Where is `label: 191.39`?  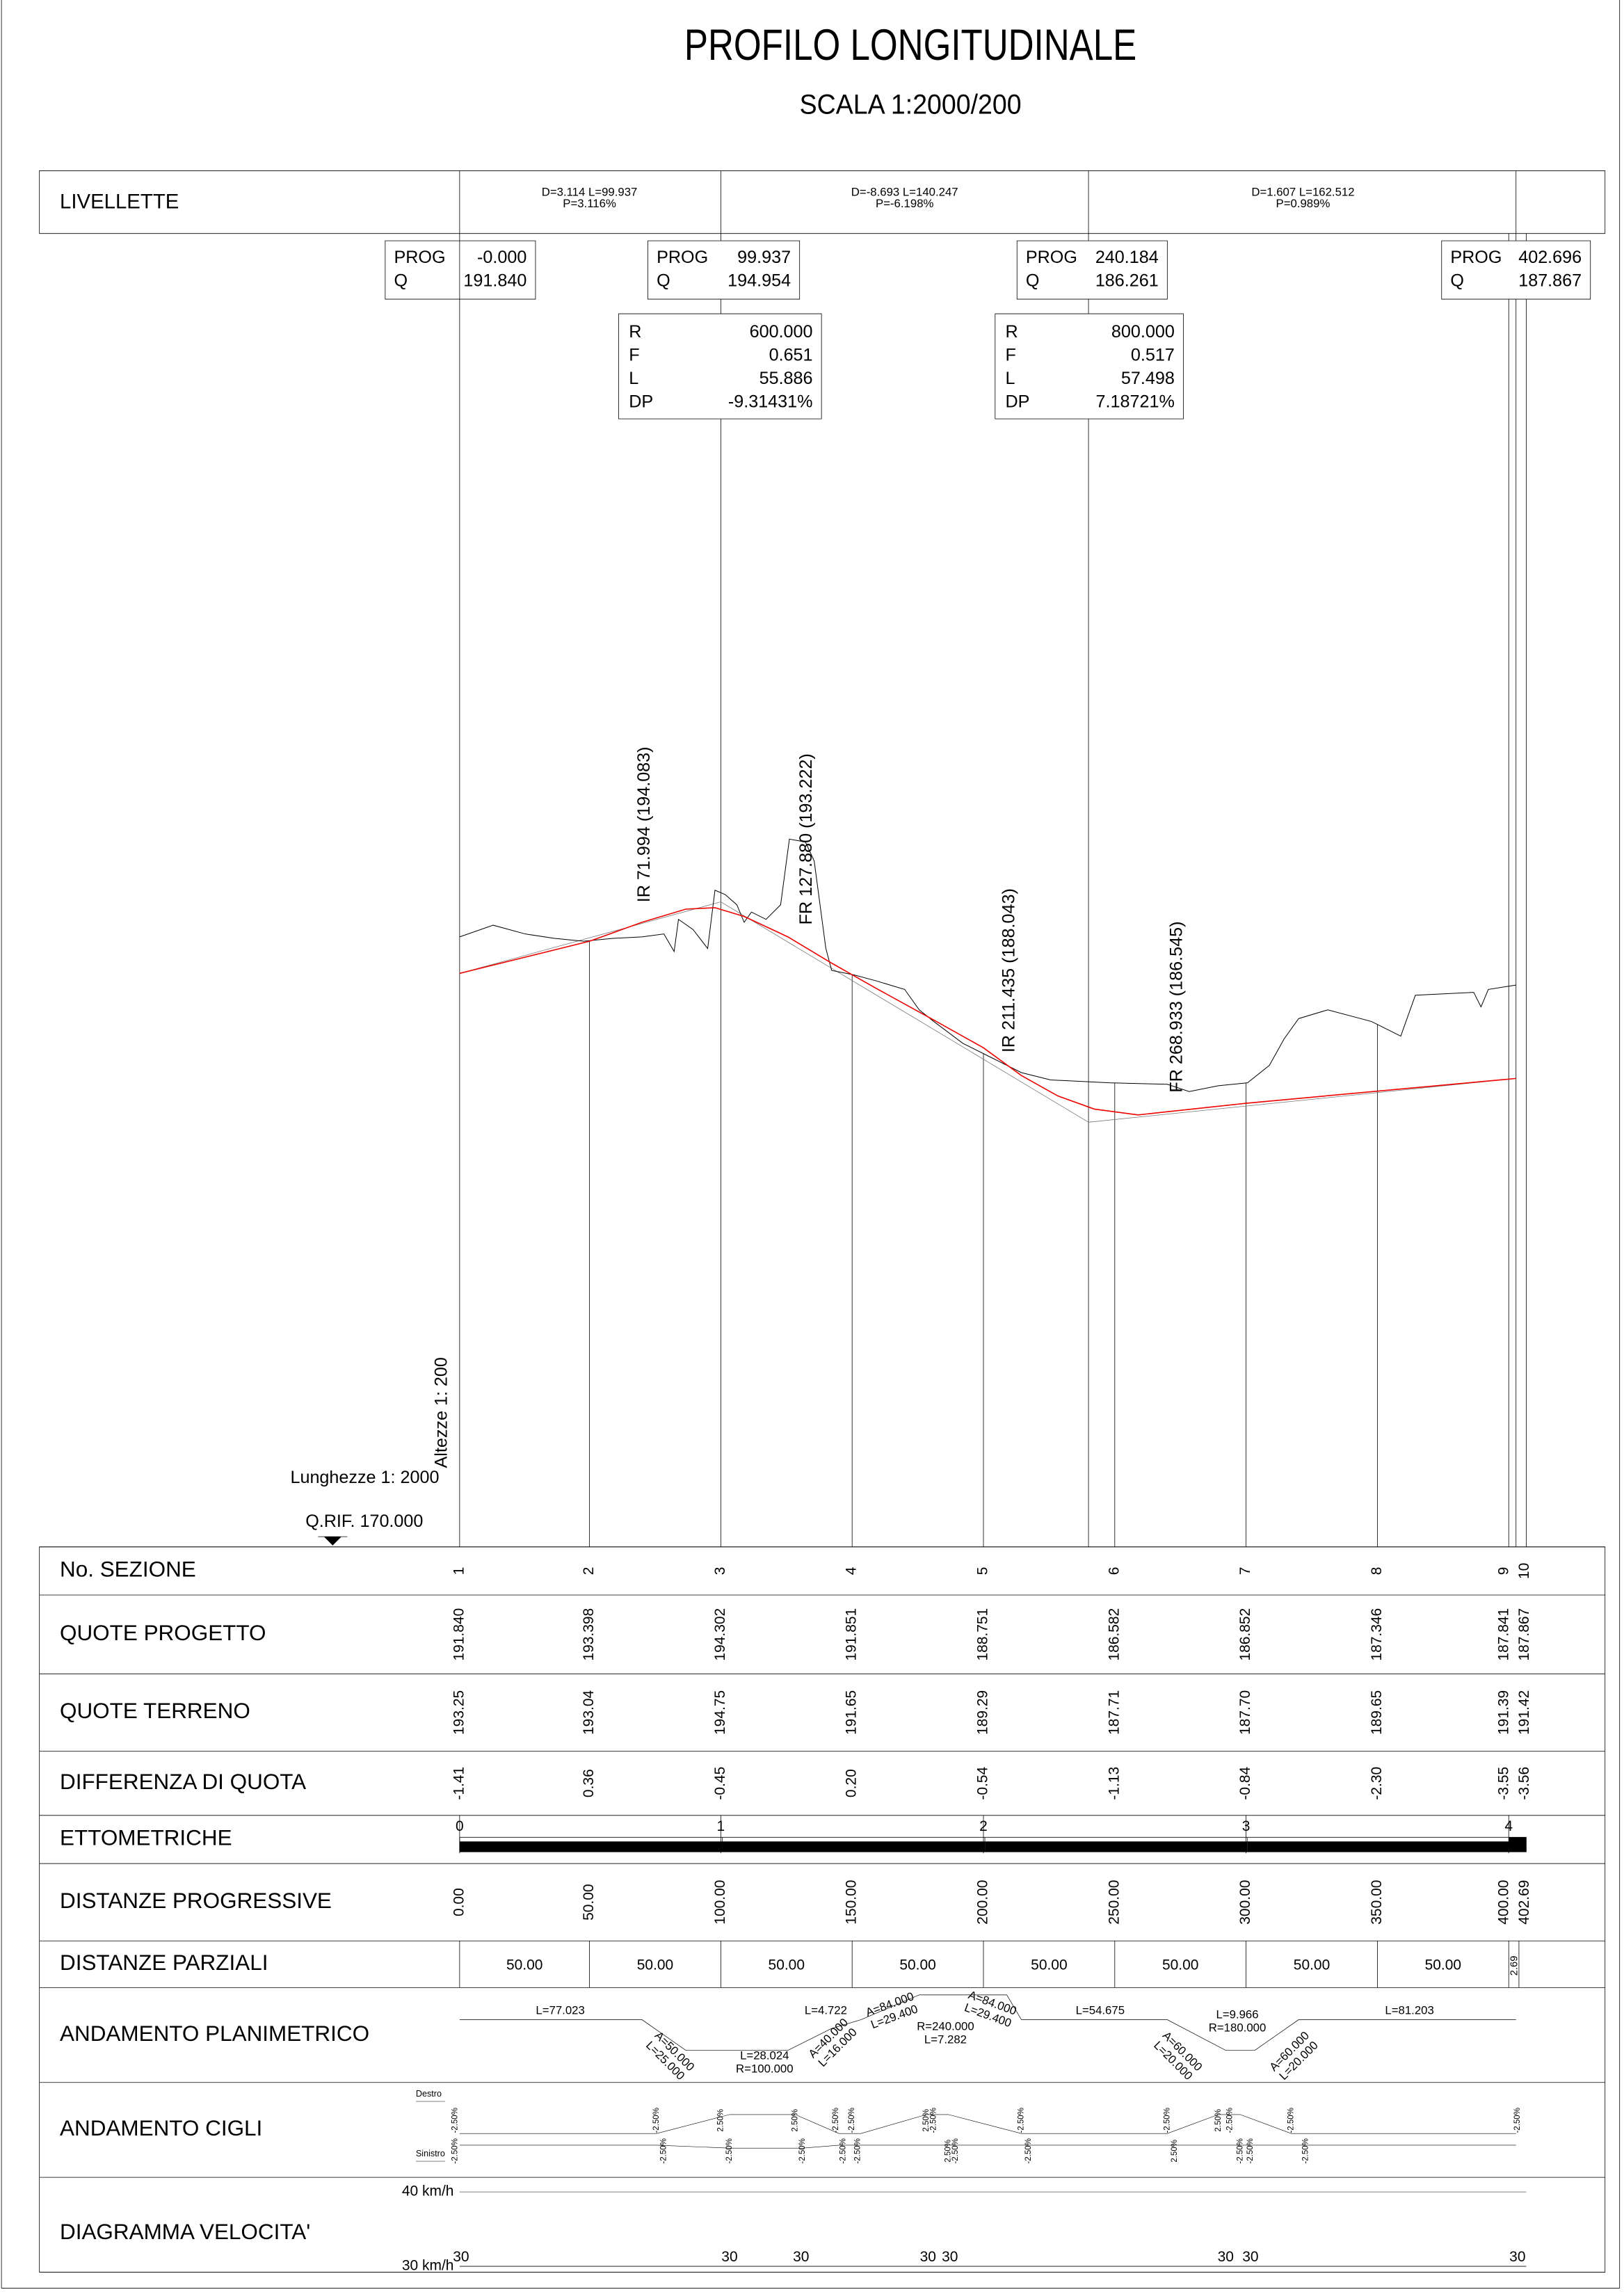
label: 191.39 is located at coordinates (1504, 1712).